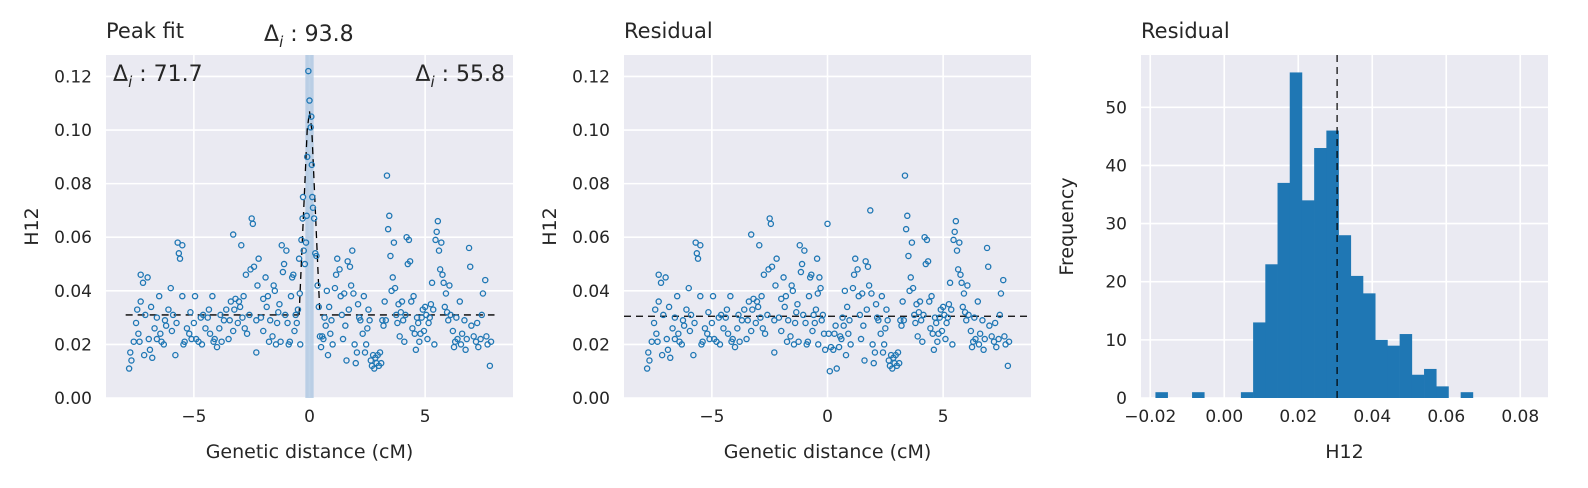 Image resolution: width=1588 pixels, height=488 pixels. I want to click on delta-symbol: Δ, so click(271, 34).